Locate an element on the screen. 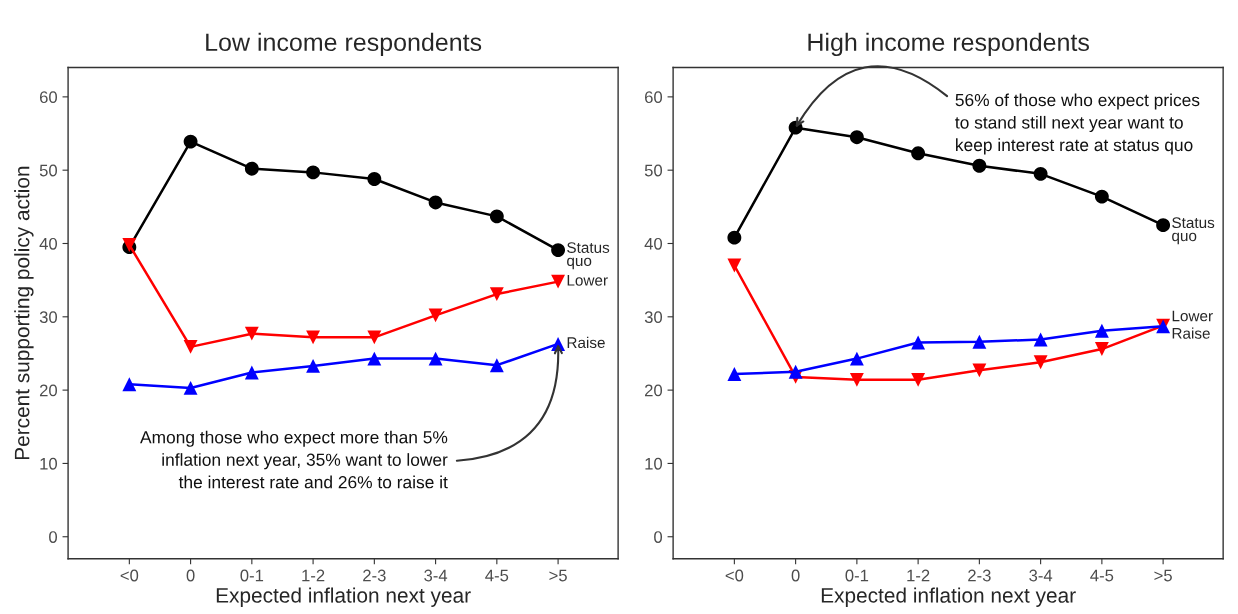 This screenshot has width=1238, height=614. chart-title: Low income respondents is located at coordinates (344, 44).